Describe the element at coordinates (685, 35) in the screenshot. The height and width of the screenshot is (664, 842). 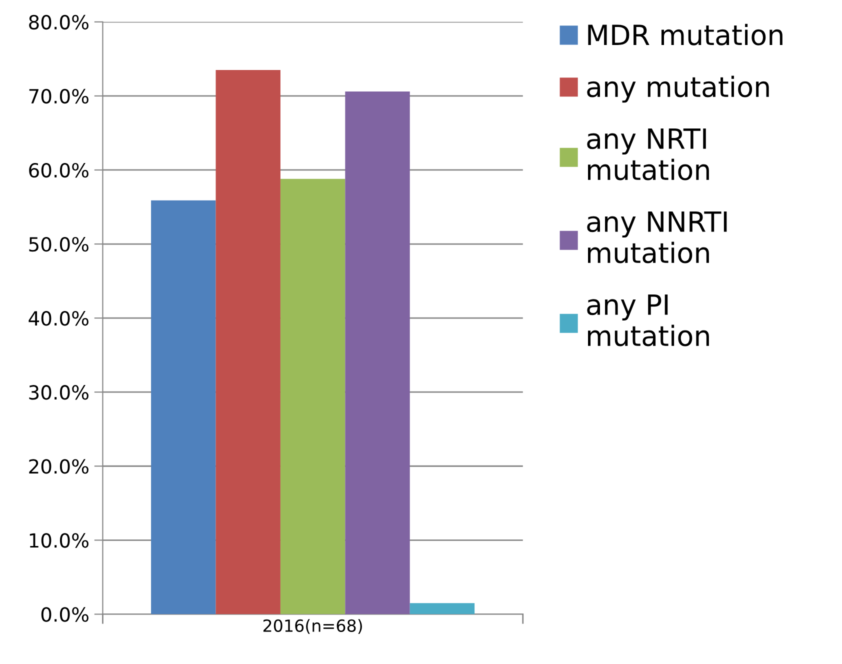
I see `legend-label: MDR mutation` at that location.